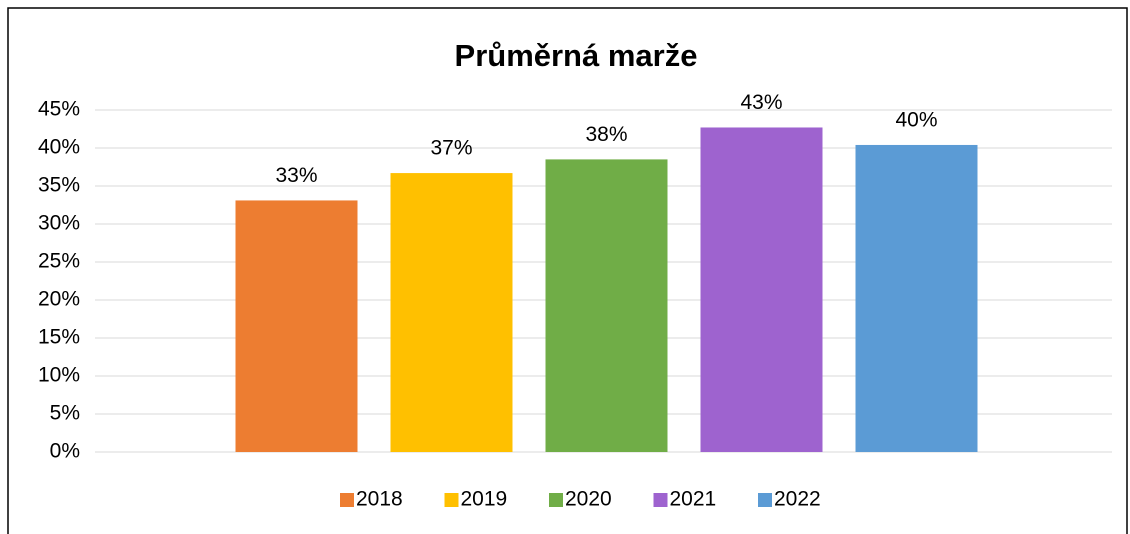  I want to click on data-label: 38%, so click(606, 134).